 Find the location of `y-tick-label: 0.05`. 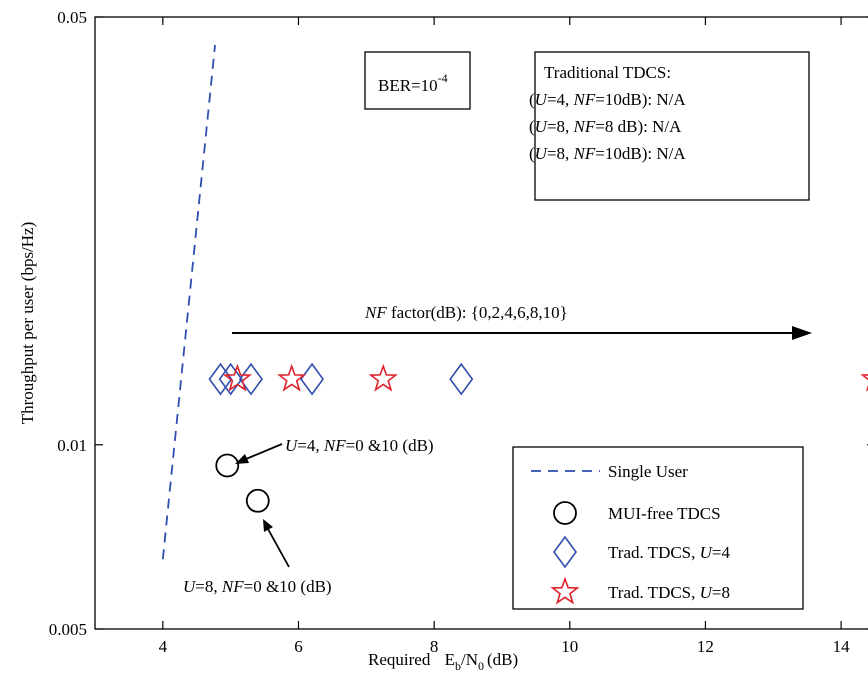

y-tick-label: 0.05 is located at coordinates (72, 17).